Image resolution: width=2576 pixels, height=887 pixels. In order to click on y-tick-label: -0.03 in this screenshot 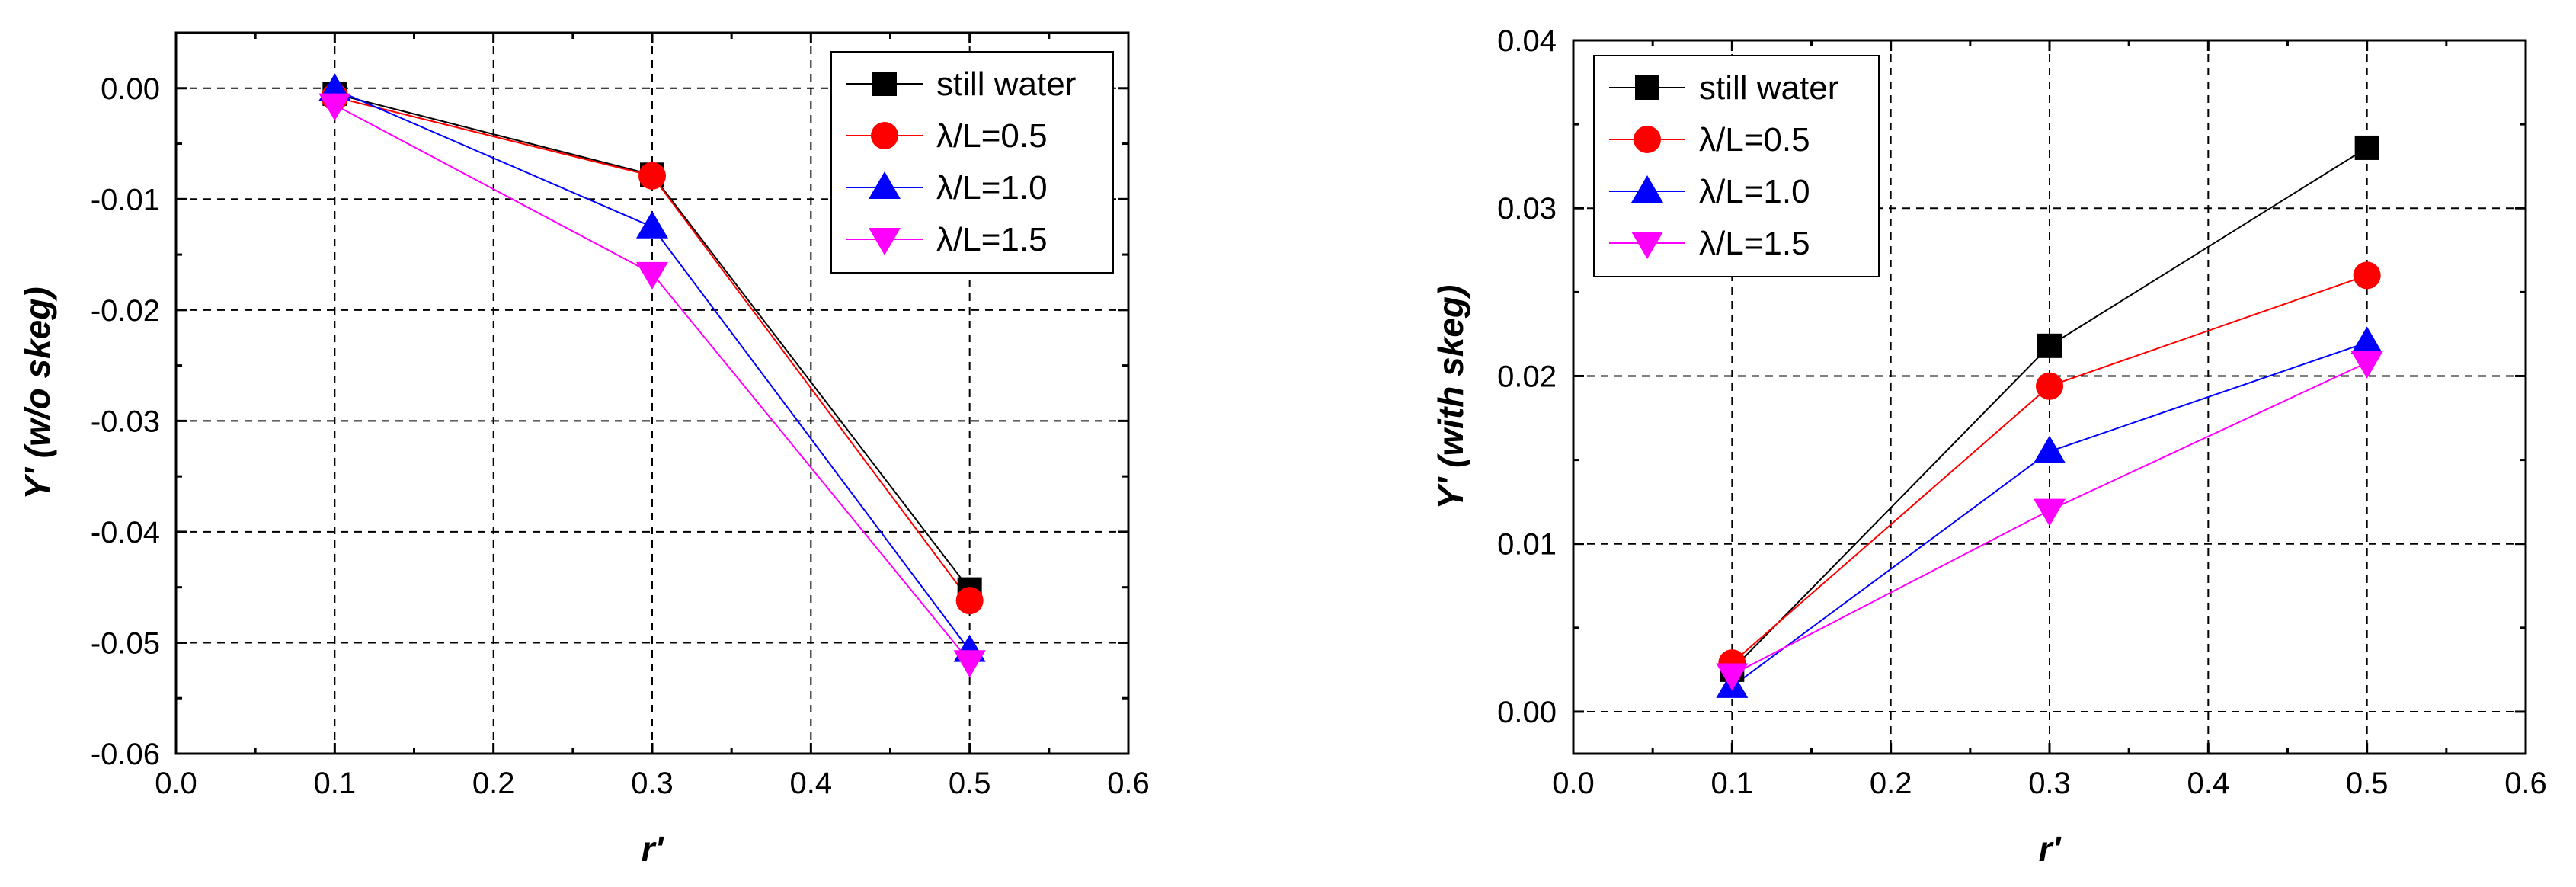, I will do `click(125, 421)`.